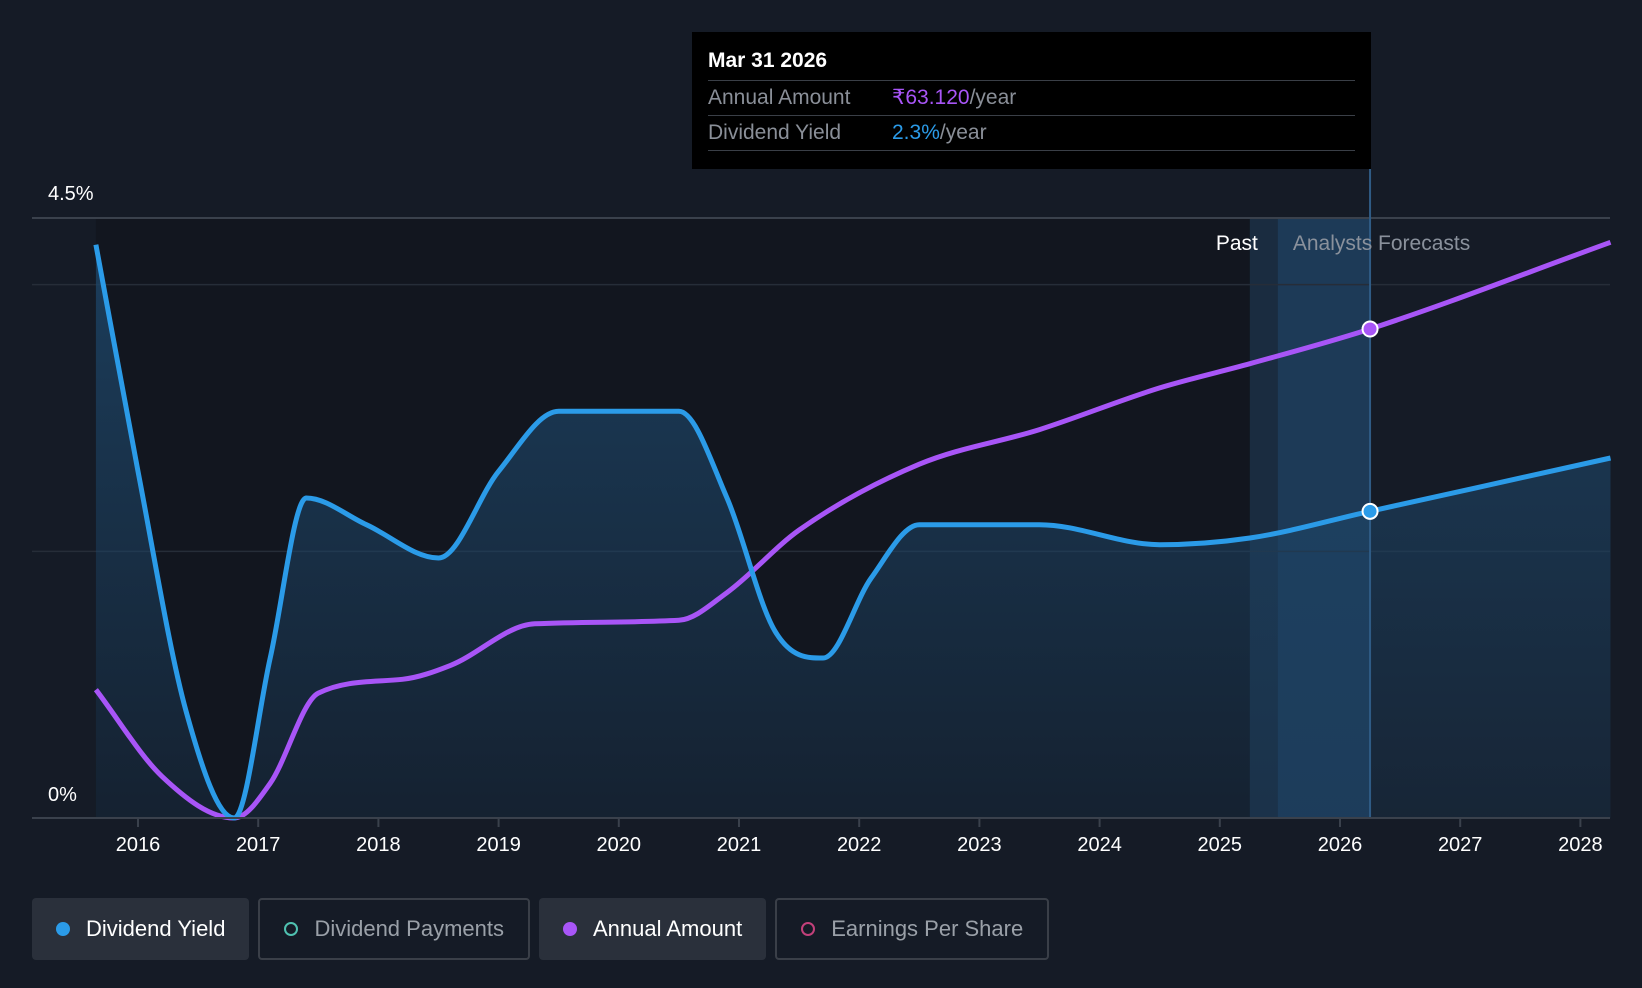 This screenshot has width=1642, height=988. I want to click on legend-earnings-per-share-button: Earnings Per Share, so click(912, 929).